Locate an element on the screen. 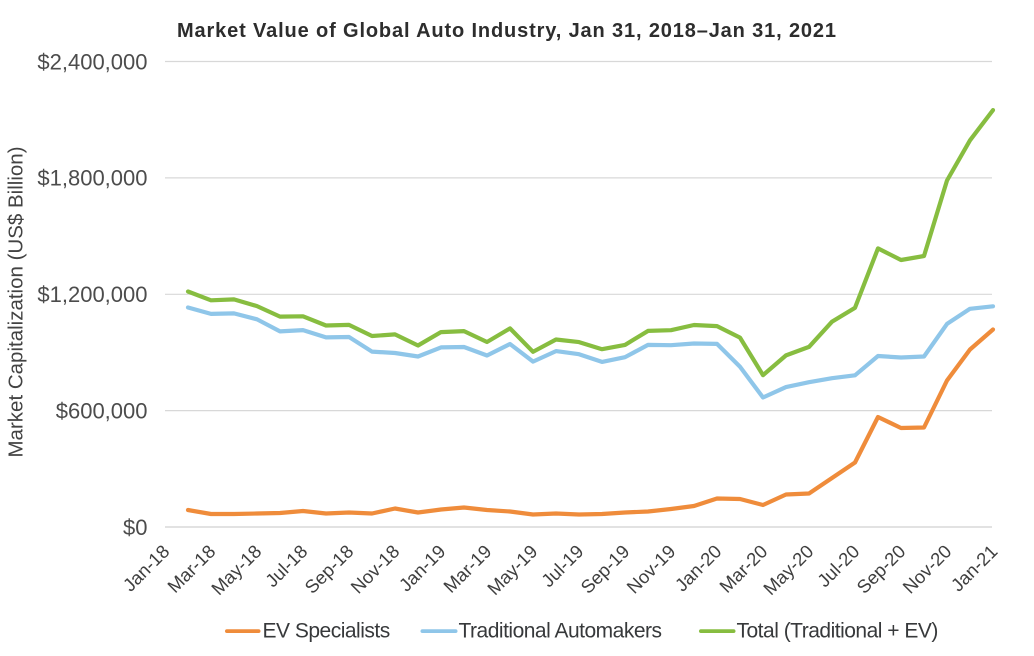 The width and height of the screenshot is (1034, 656). svg-text: Total (Traditional + EV) is located at coordinates (837, 631).